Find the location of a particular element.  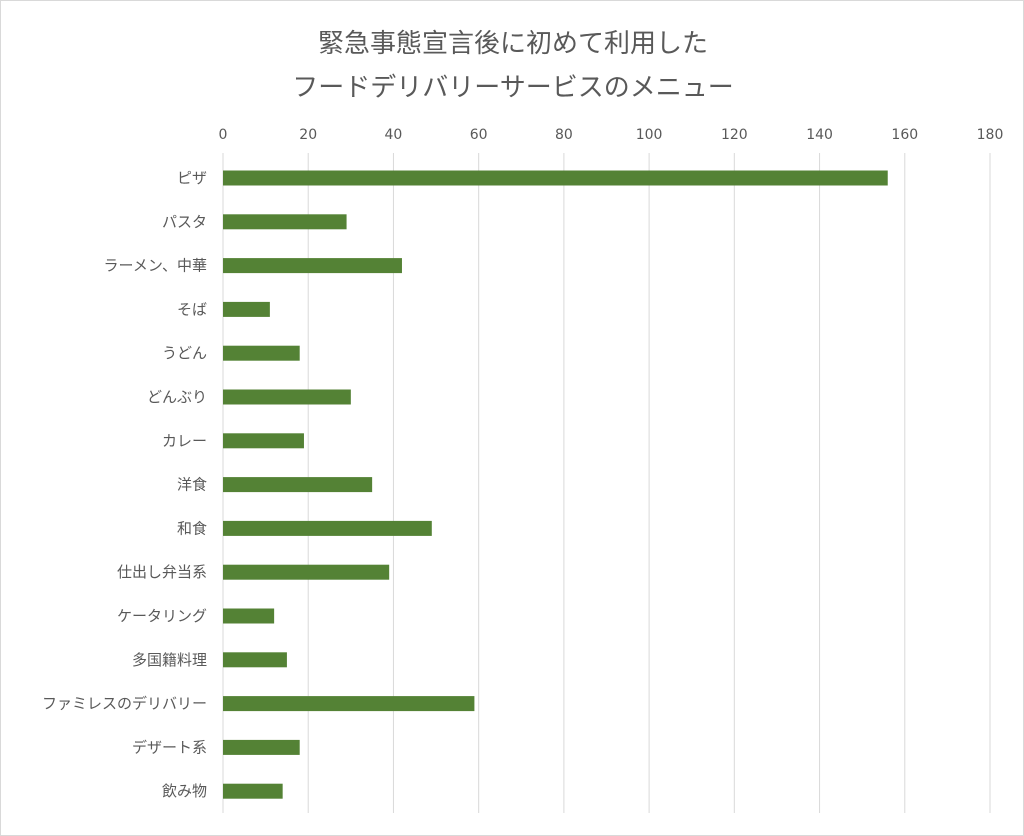

x-tick-label: 120 is located at coordinates (734, 135).